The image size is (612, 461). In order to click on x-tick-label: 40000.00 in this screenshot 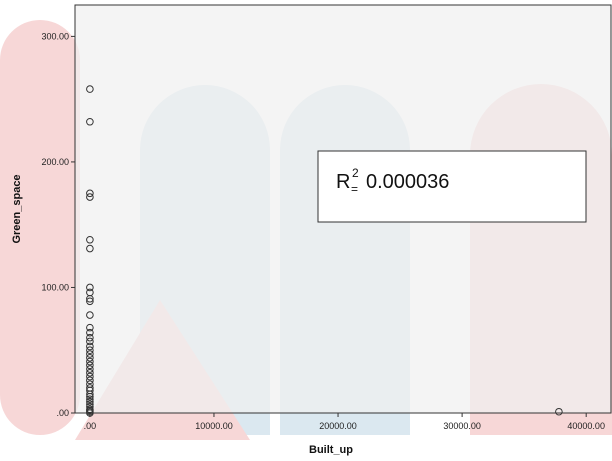, I will do `click(586, 426)`.